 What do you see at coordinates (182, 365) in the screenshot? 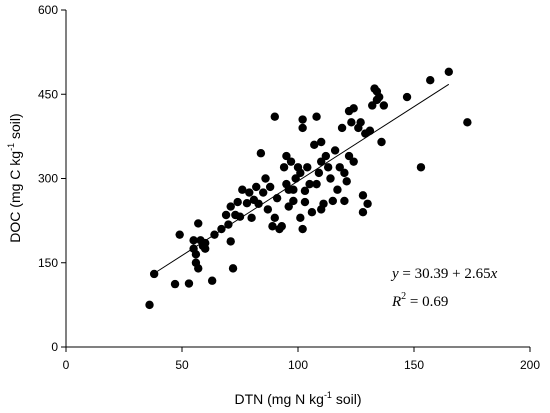
I see `x-tick-label: 50` at bounding box center [182, 365].